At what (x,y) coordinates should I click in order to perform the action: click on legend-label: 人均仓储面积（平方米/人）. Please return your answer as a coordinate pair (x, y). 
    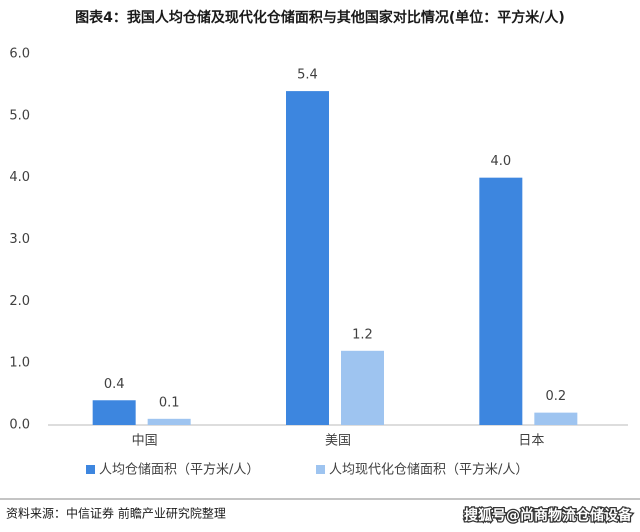
    Looking at the image, I should click on (179, 470).